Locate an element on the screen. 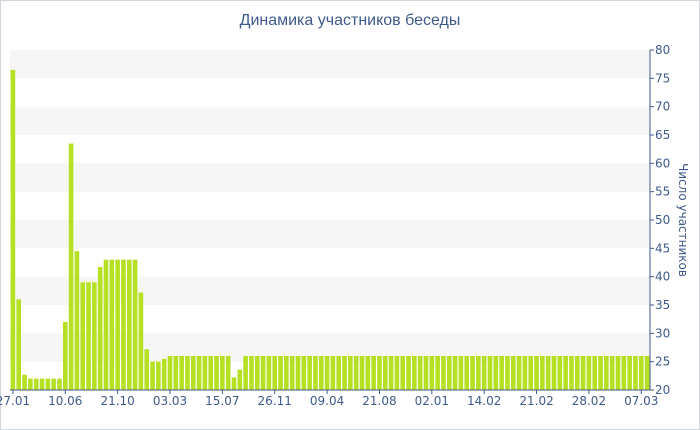 The width and height of the screenshot is (700, 430). y-tick-label: 30 is located at coordinates (662, 333).